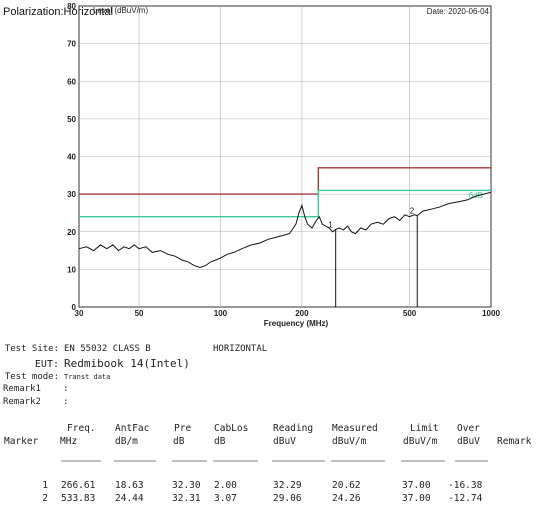 Image resolution: width=550 pixels, height=516 pixels. Describe the element at coordinates (129, 485) in the screenshot. I see `cell-antfac: 18.63` at that location.